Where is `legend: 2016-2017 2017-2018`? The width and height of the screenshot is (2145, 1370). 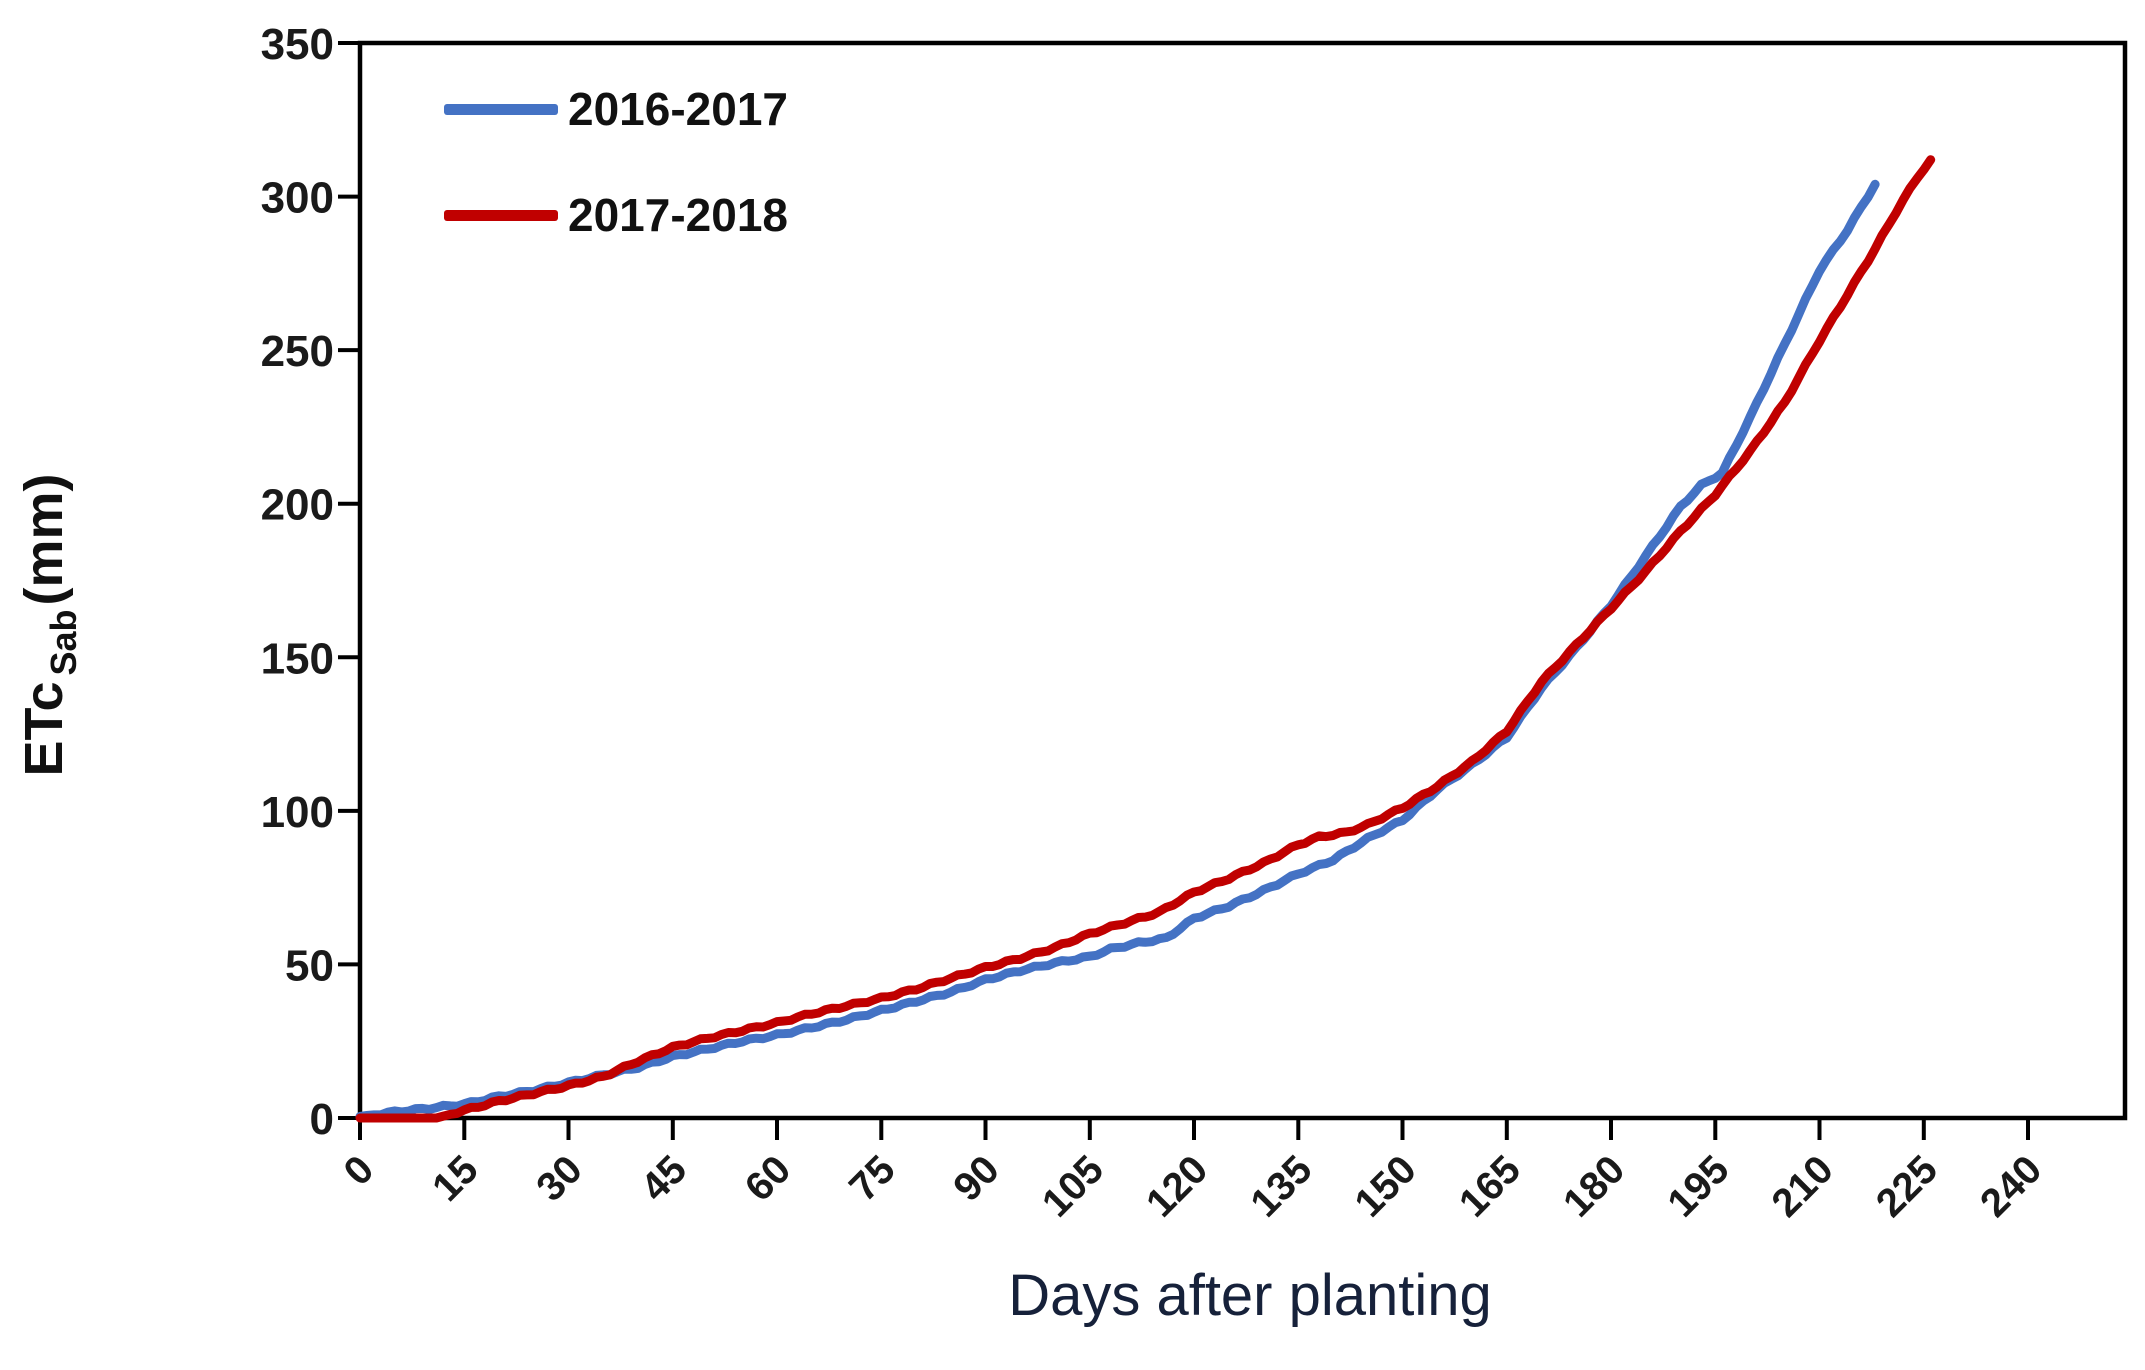
legend: 2016-2017 2017-2018 is located at coordinates (616, 182).